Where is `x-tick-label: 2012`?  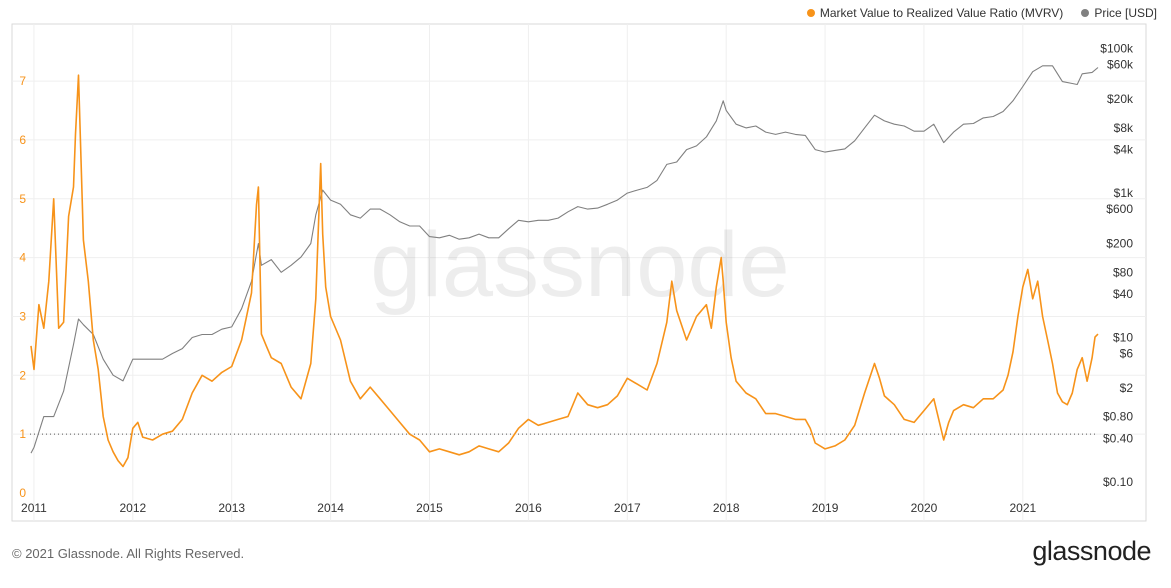
x-tick-label: 2012 is located at coordinates (132, 508).